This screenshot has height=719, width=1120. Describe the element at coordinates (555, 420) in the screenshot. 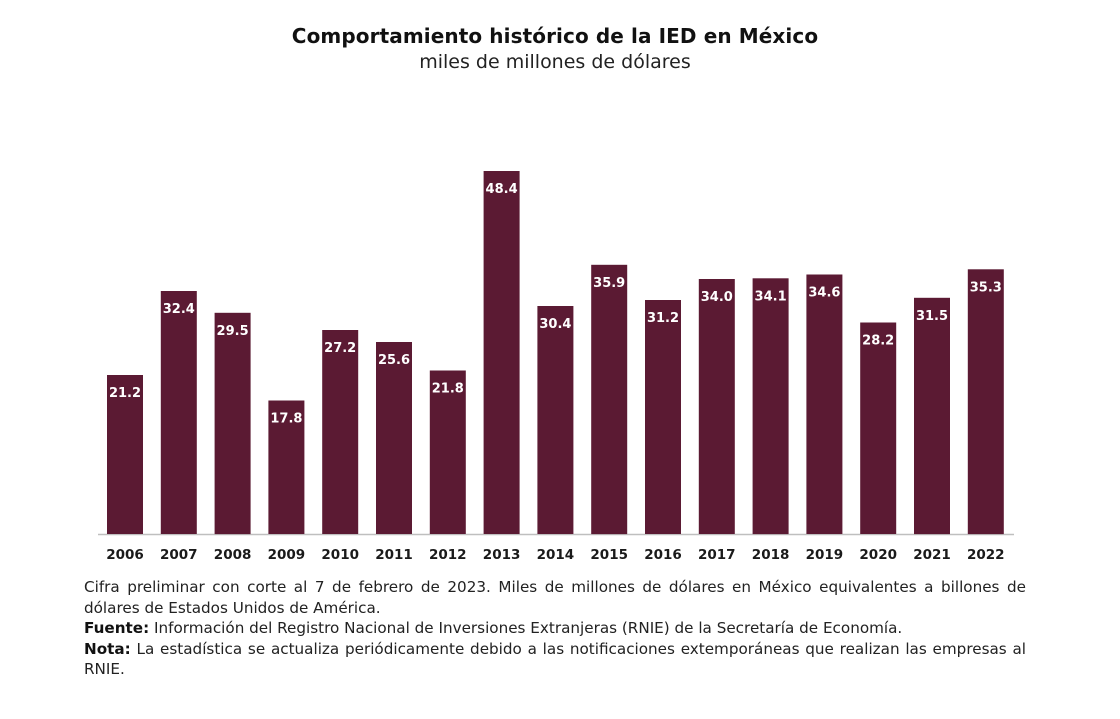

I see `bar-2014` at that location.